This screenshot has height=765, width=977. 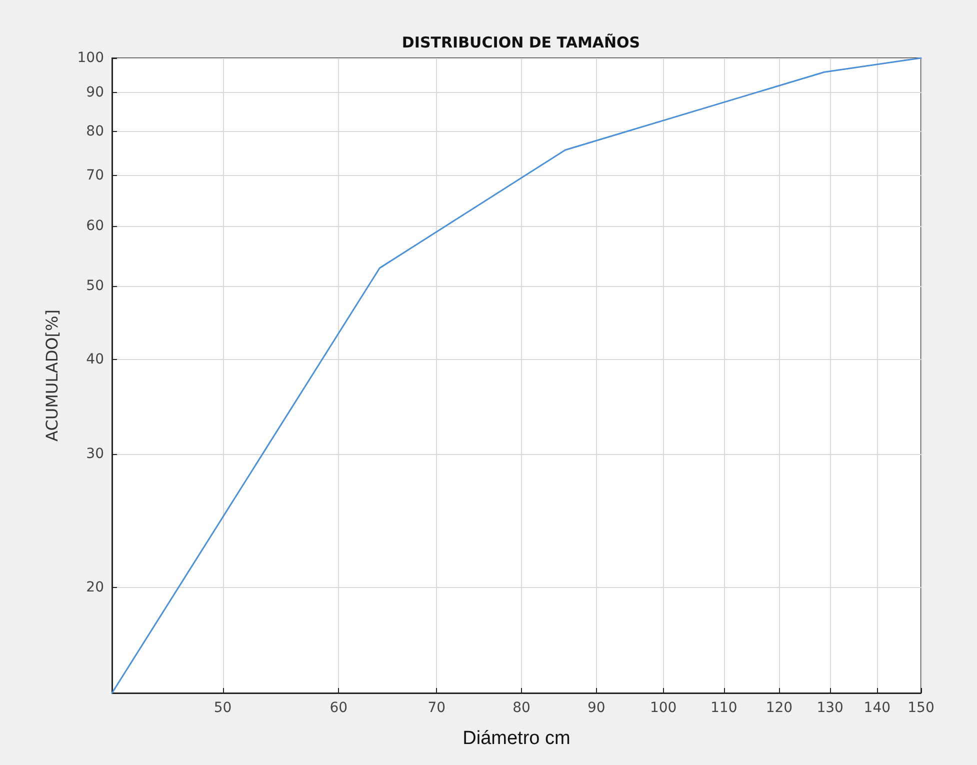 What do you see at coordinates (95, 454) in the screenshot?
I see `y-tick-label: 30` at bounding box center [95, 454].